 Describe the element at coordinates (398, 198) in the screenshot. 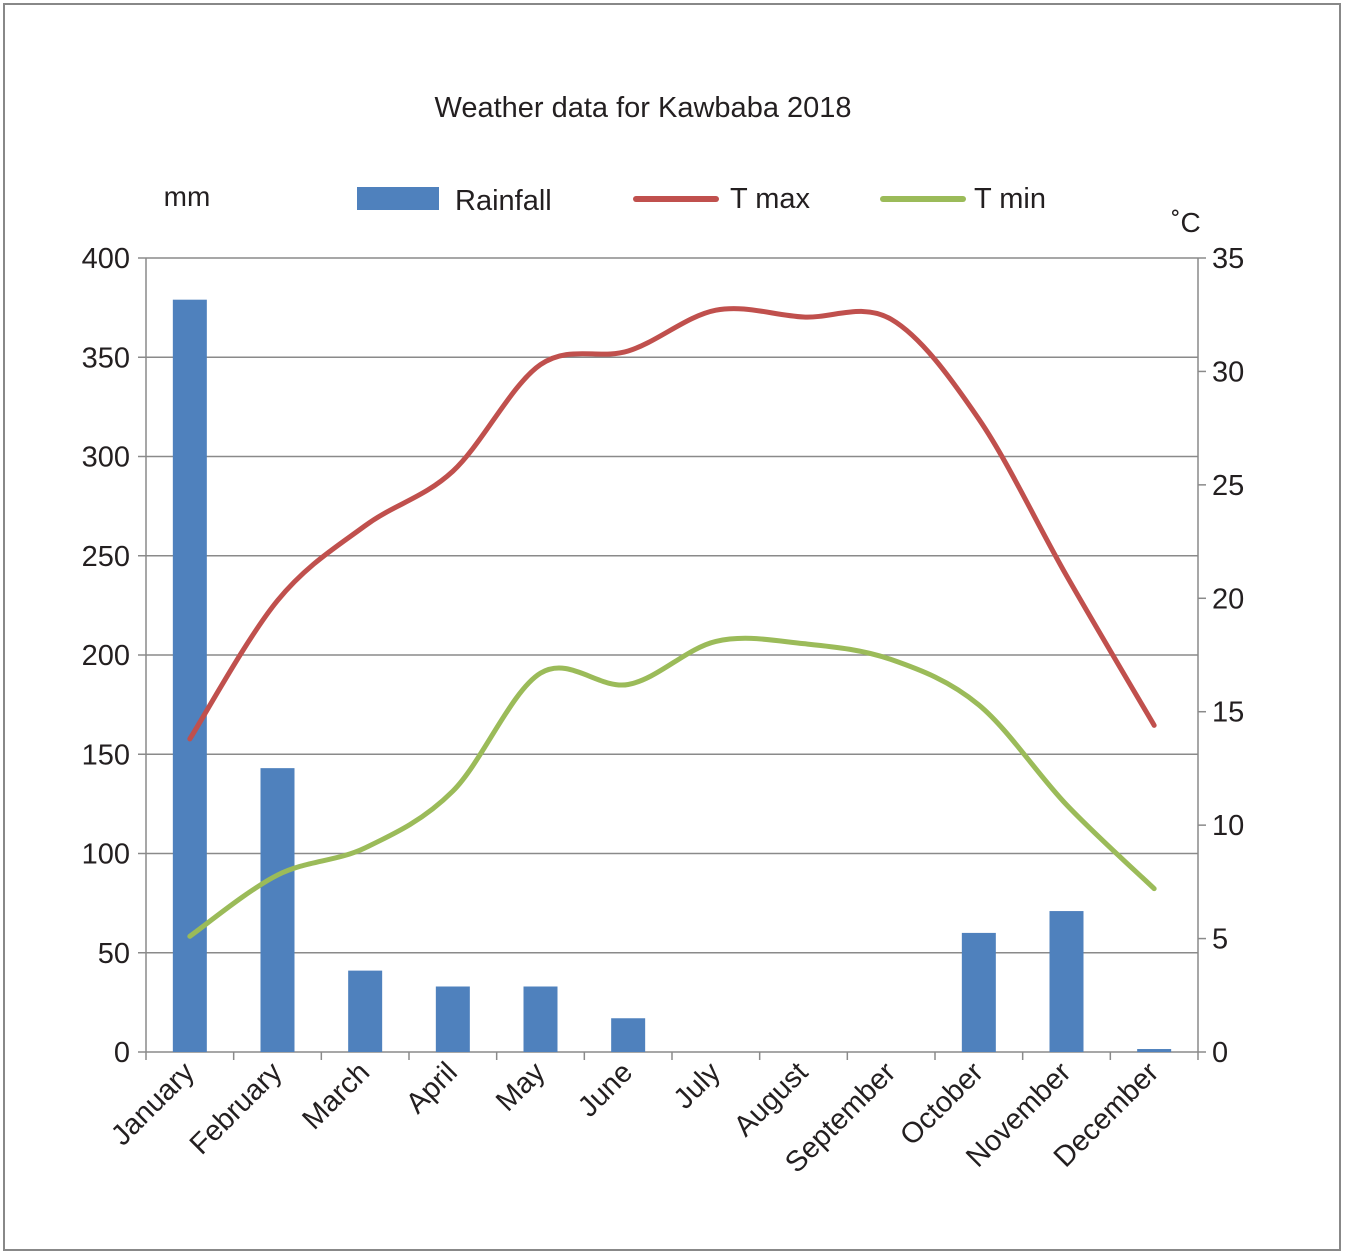

I see `legend-swatch-rainfall` at that location.